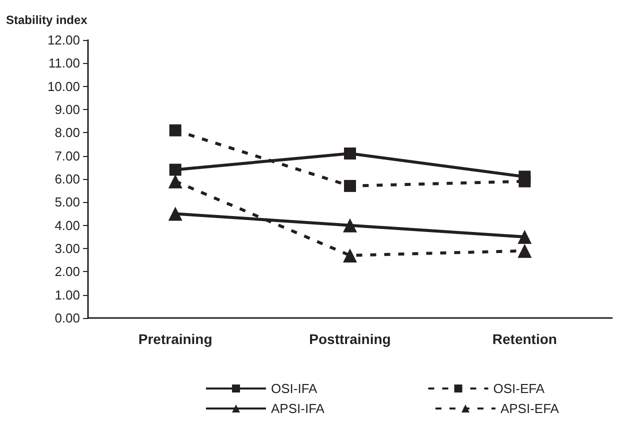  I want to click on y-tick-label: 9.00, so click(67, 109).